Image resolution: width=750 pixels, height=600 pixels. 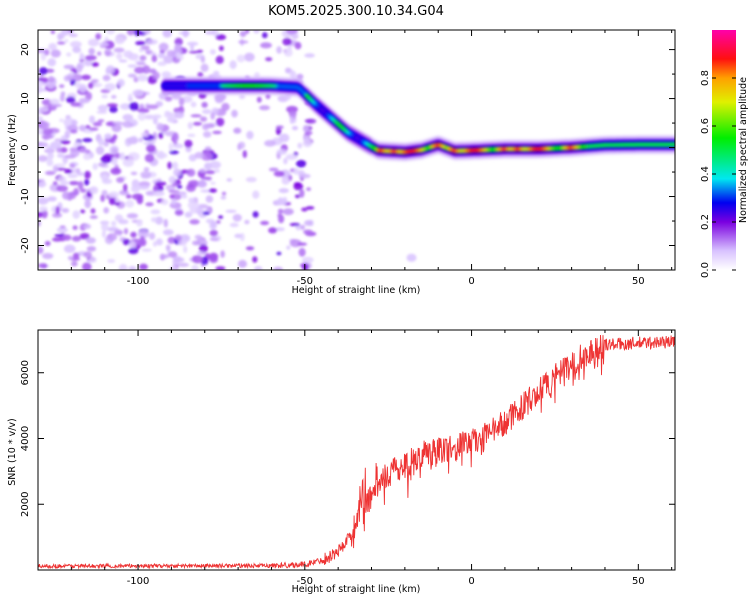 I want to click on colorbar-tick-label: 0.8, so click(x=705, y=78).